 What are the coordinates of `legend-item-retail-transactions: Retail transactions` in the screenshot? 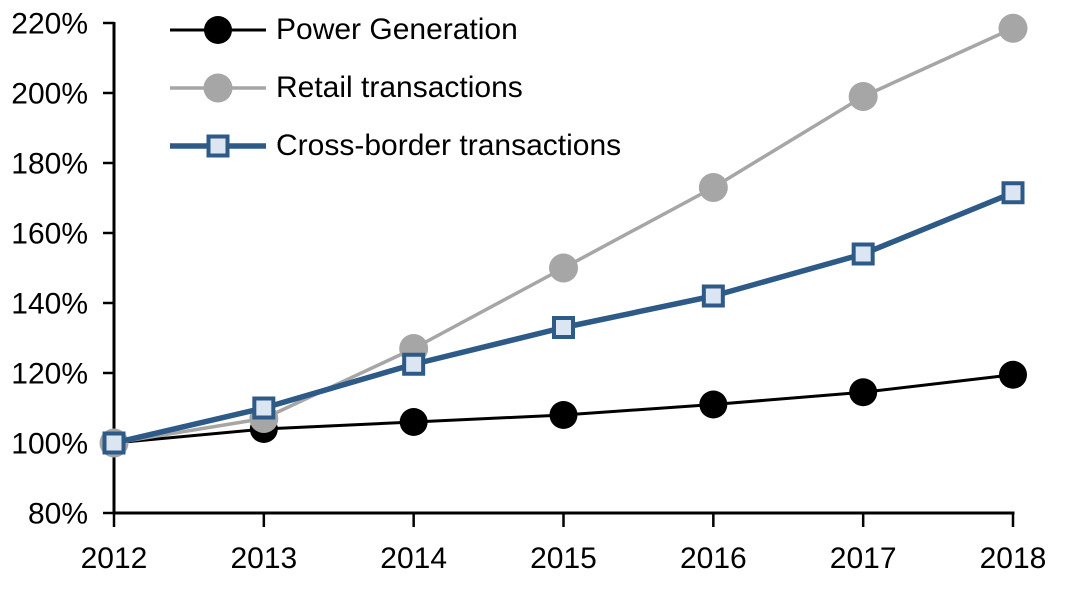 It's located at (395, 88).